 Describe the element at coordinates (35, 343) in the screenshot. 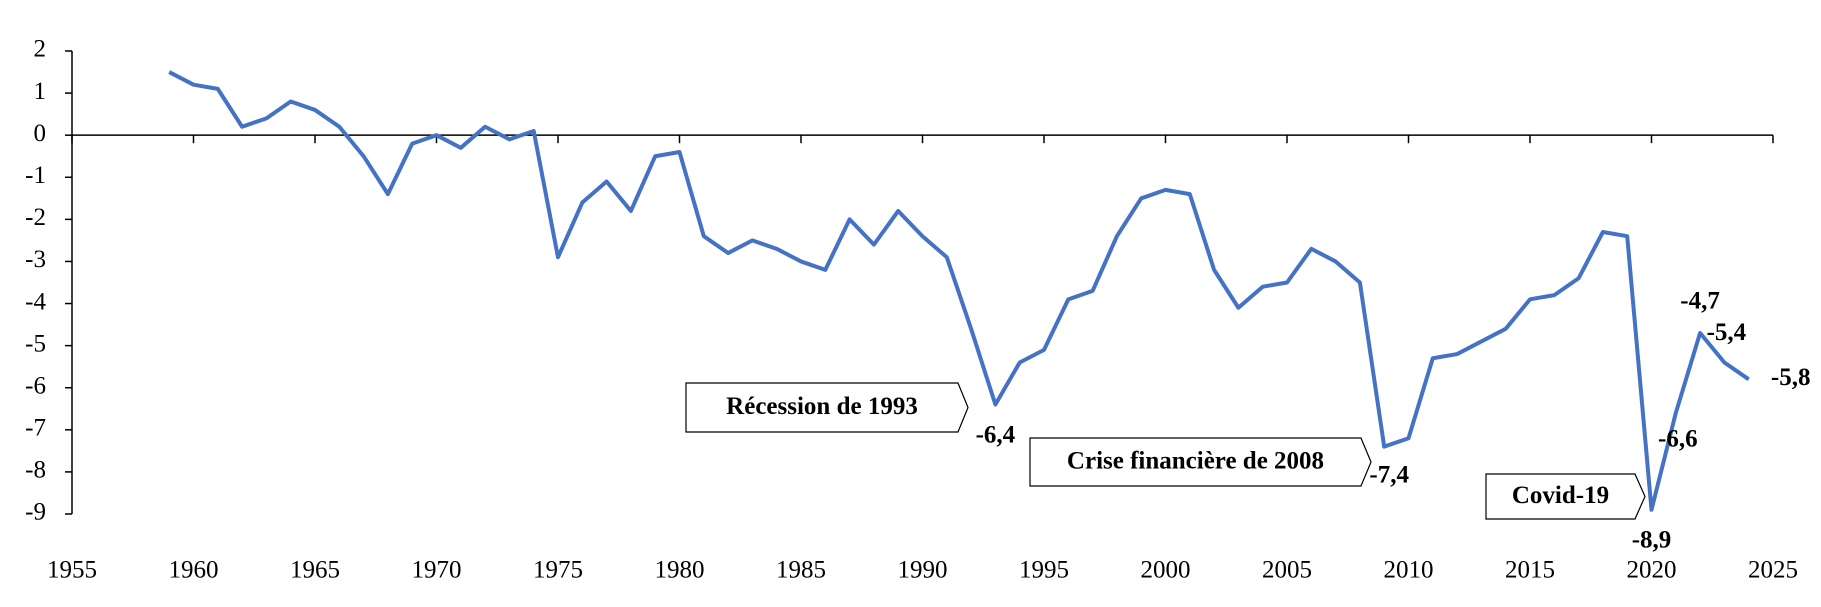

I see `y-tick-label: -5` at that location.